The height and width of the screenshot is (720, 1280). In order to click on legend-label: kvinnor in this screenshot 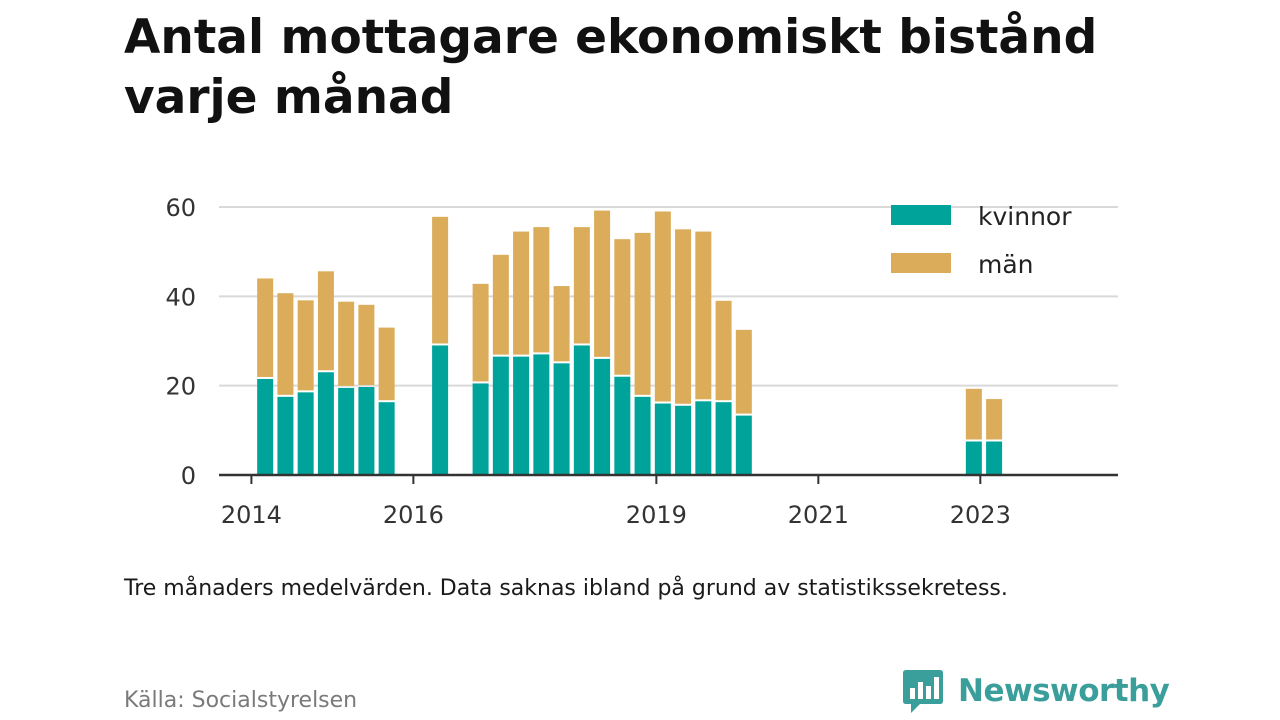, I will do `click(1025, 216)`.